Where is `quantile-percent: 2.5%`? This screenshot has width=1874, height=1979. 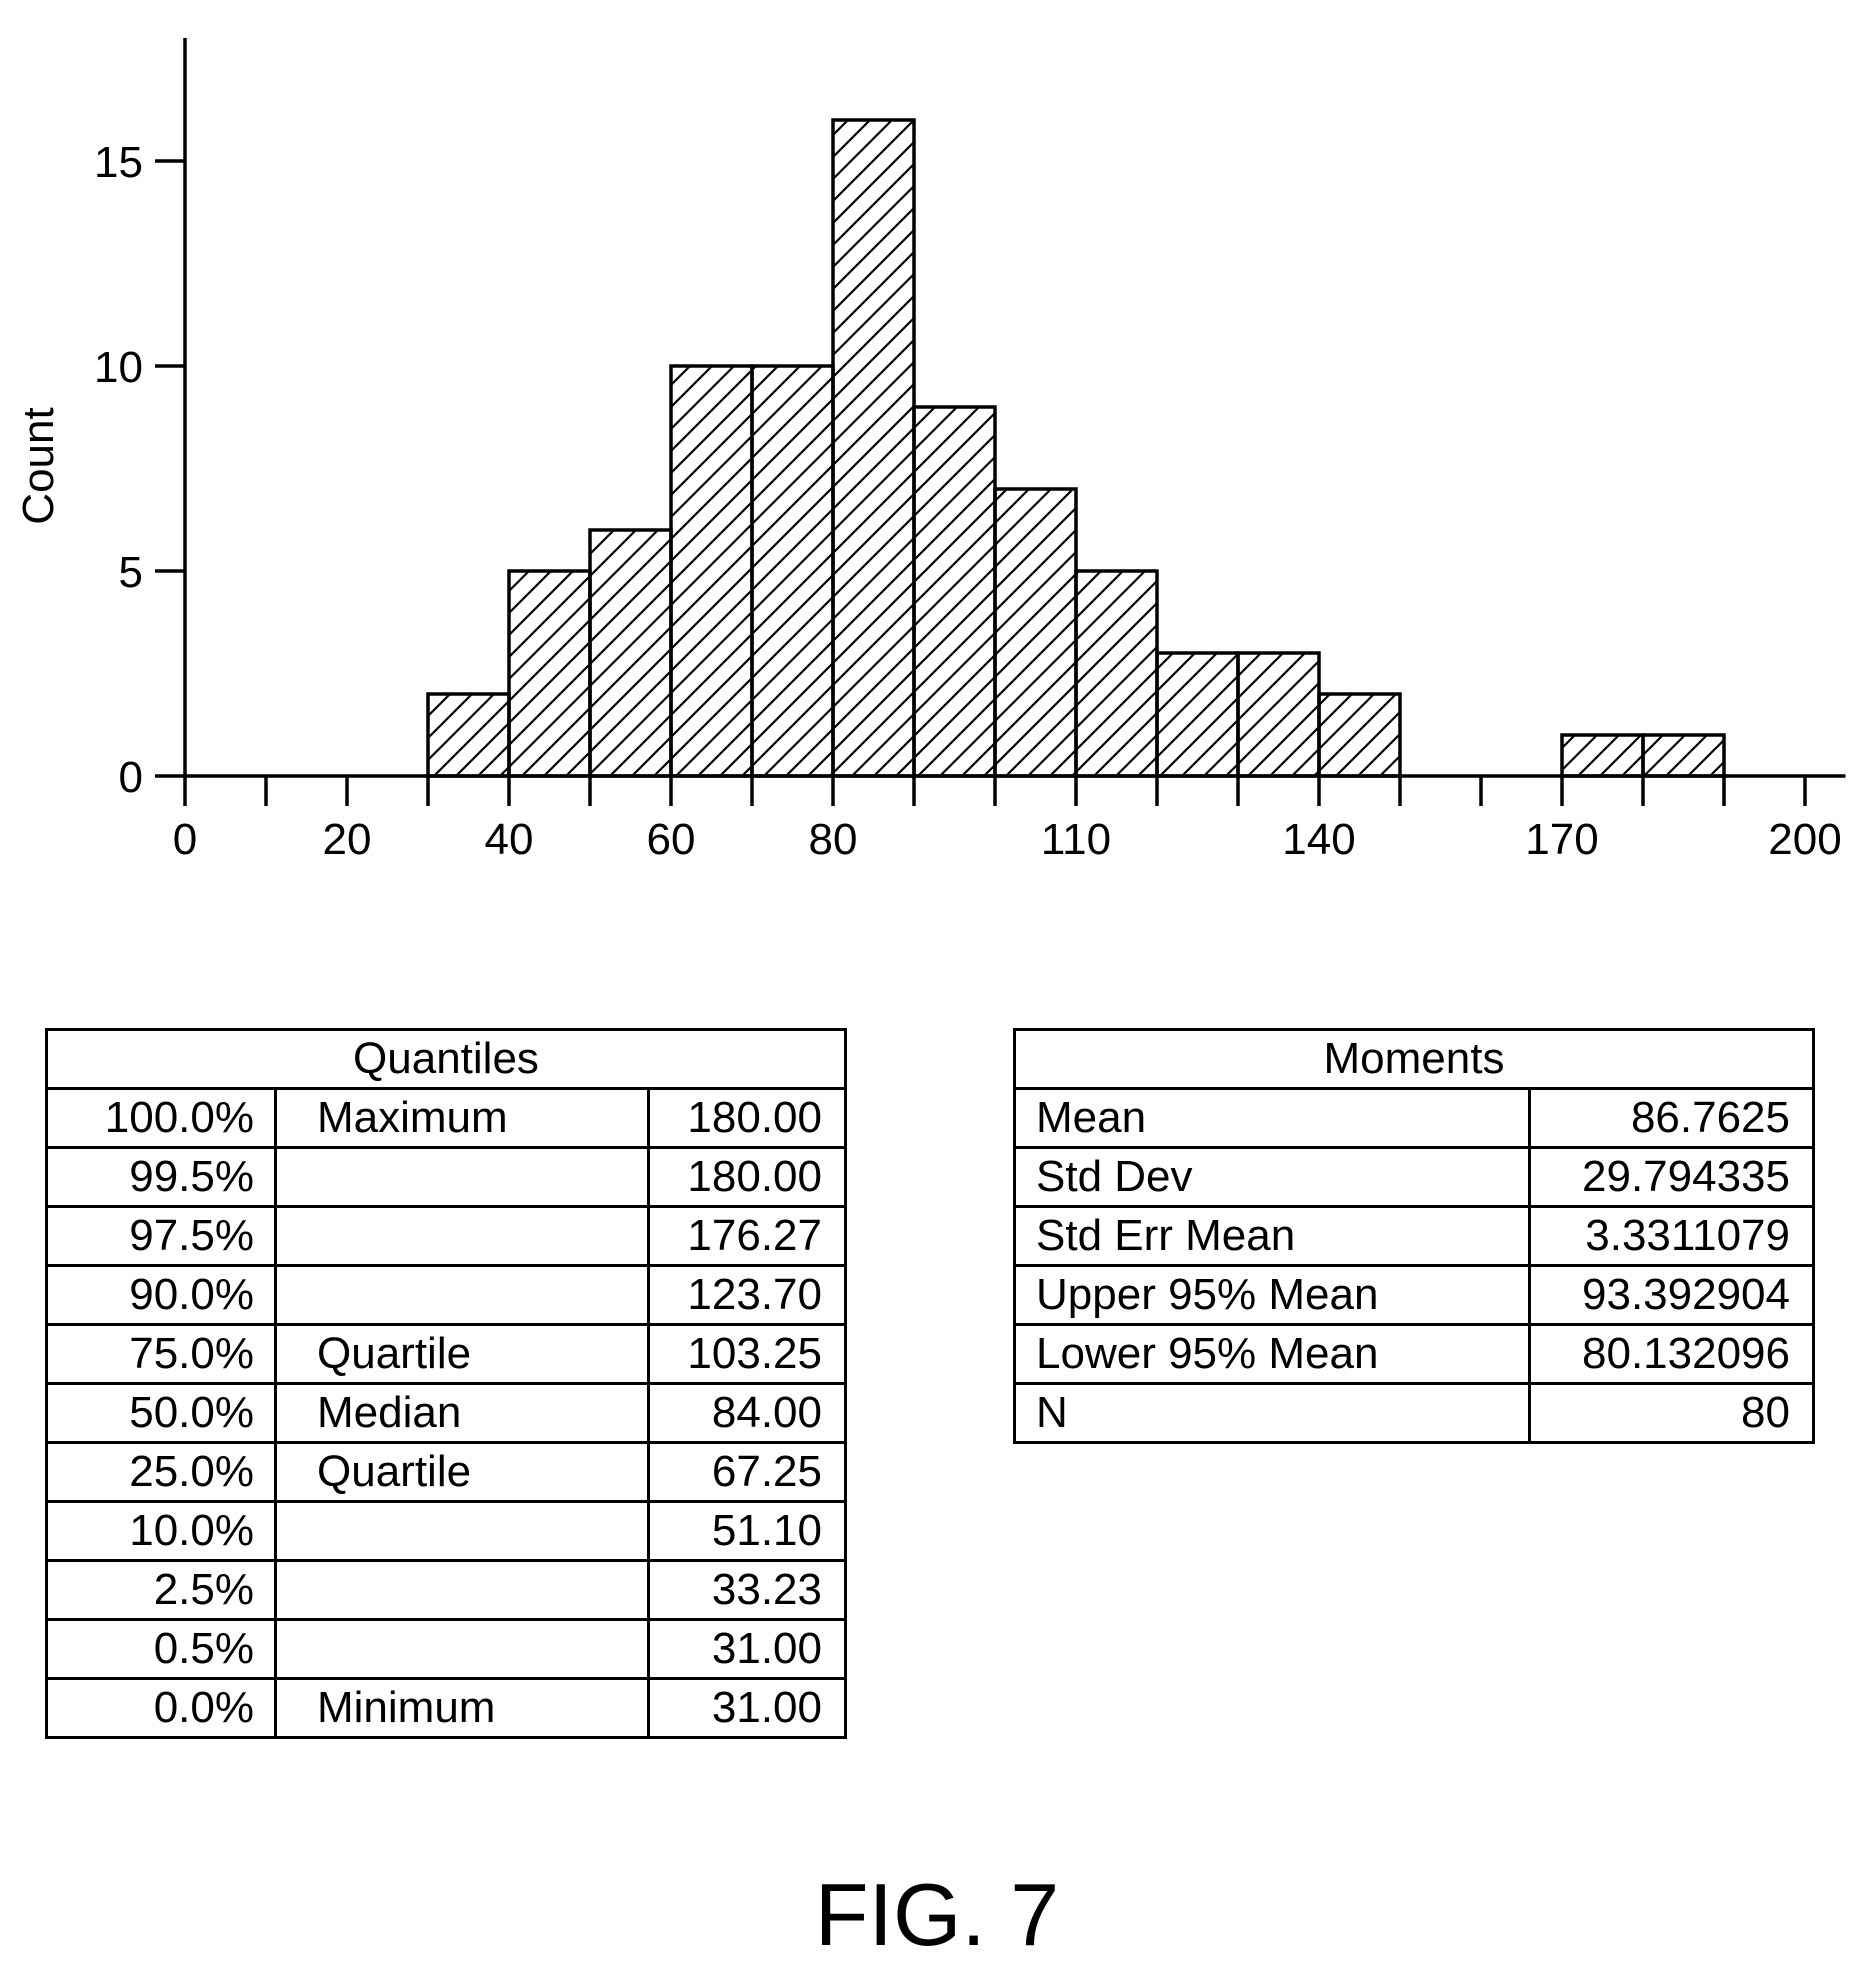
quantile-percent: 2.5% is located at coordinates (161, 1590).